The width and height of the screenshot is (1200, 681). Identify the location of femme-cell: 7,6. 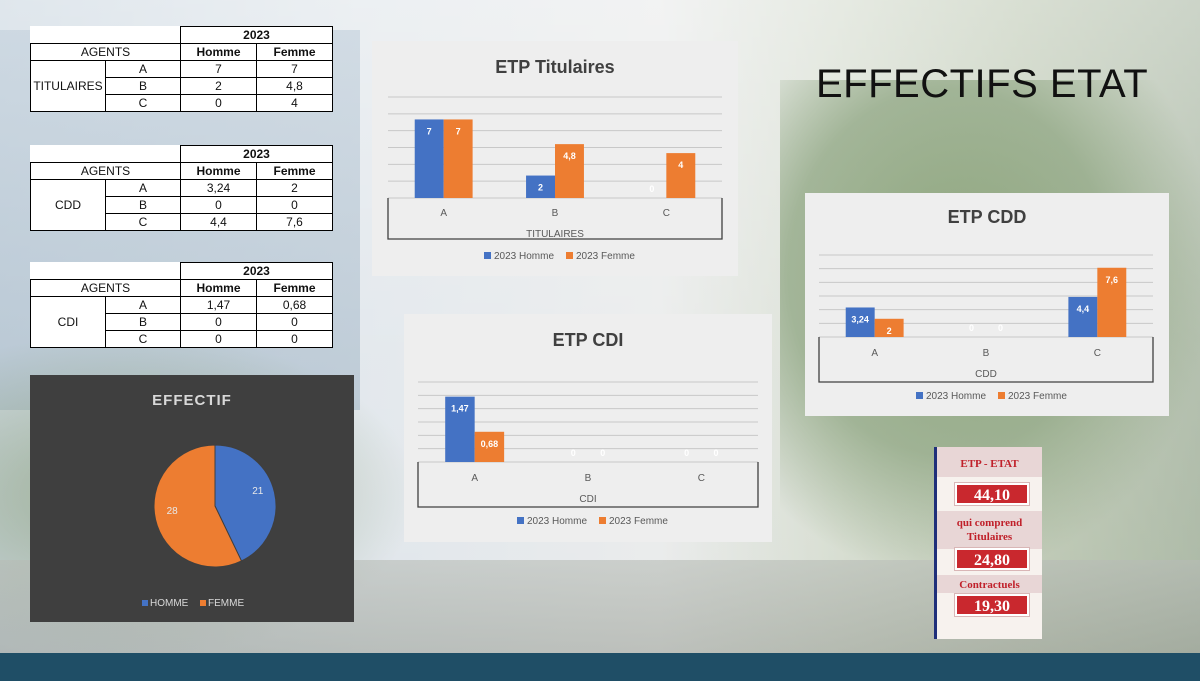
(294, 222).